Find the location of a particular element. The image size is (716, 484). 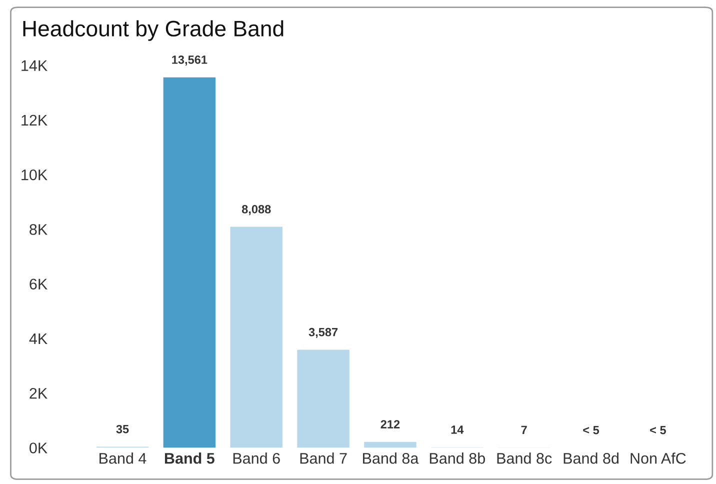

data-label: 35 is located at coordinates (122, 429).